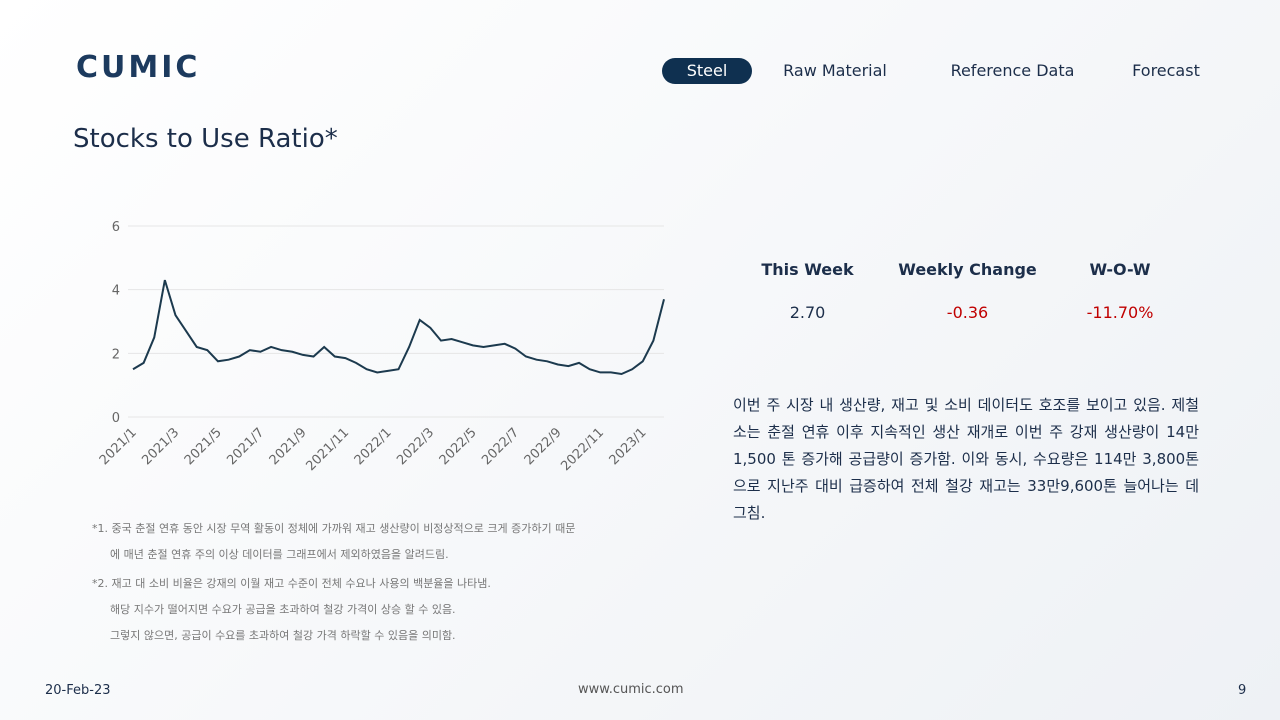  I want to click on x-tick-label: 2021/9, so click(288, 446).